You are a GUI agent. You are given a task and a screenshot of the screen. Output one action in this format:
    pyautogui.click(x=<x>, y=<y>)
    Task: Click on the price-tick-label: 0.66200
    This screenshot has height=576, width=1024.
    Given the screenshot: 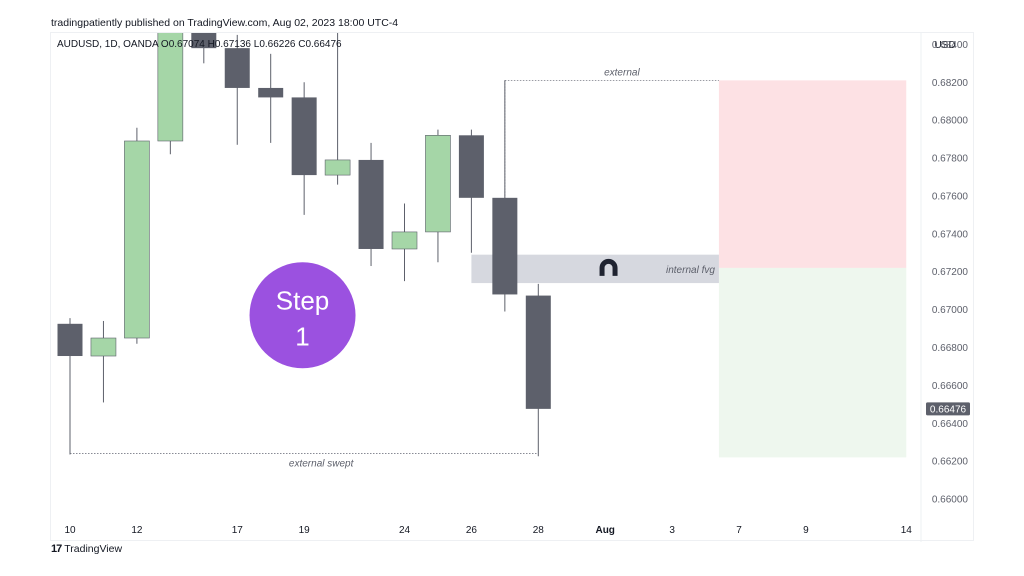 What is the action you would take?
    pyautogui.click(x=950, y=462)
    